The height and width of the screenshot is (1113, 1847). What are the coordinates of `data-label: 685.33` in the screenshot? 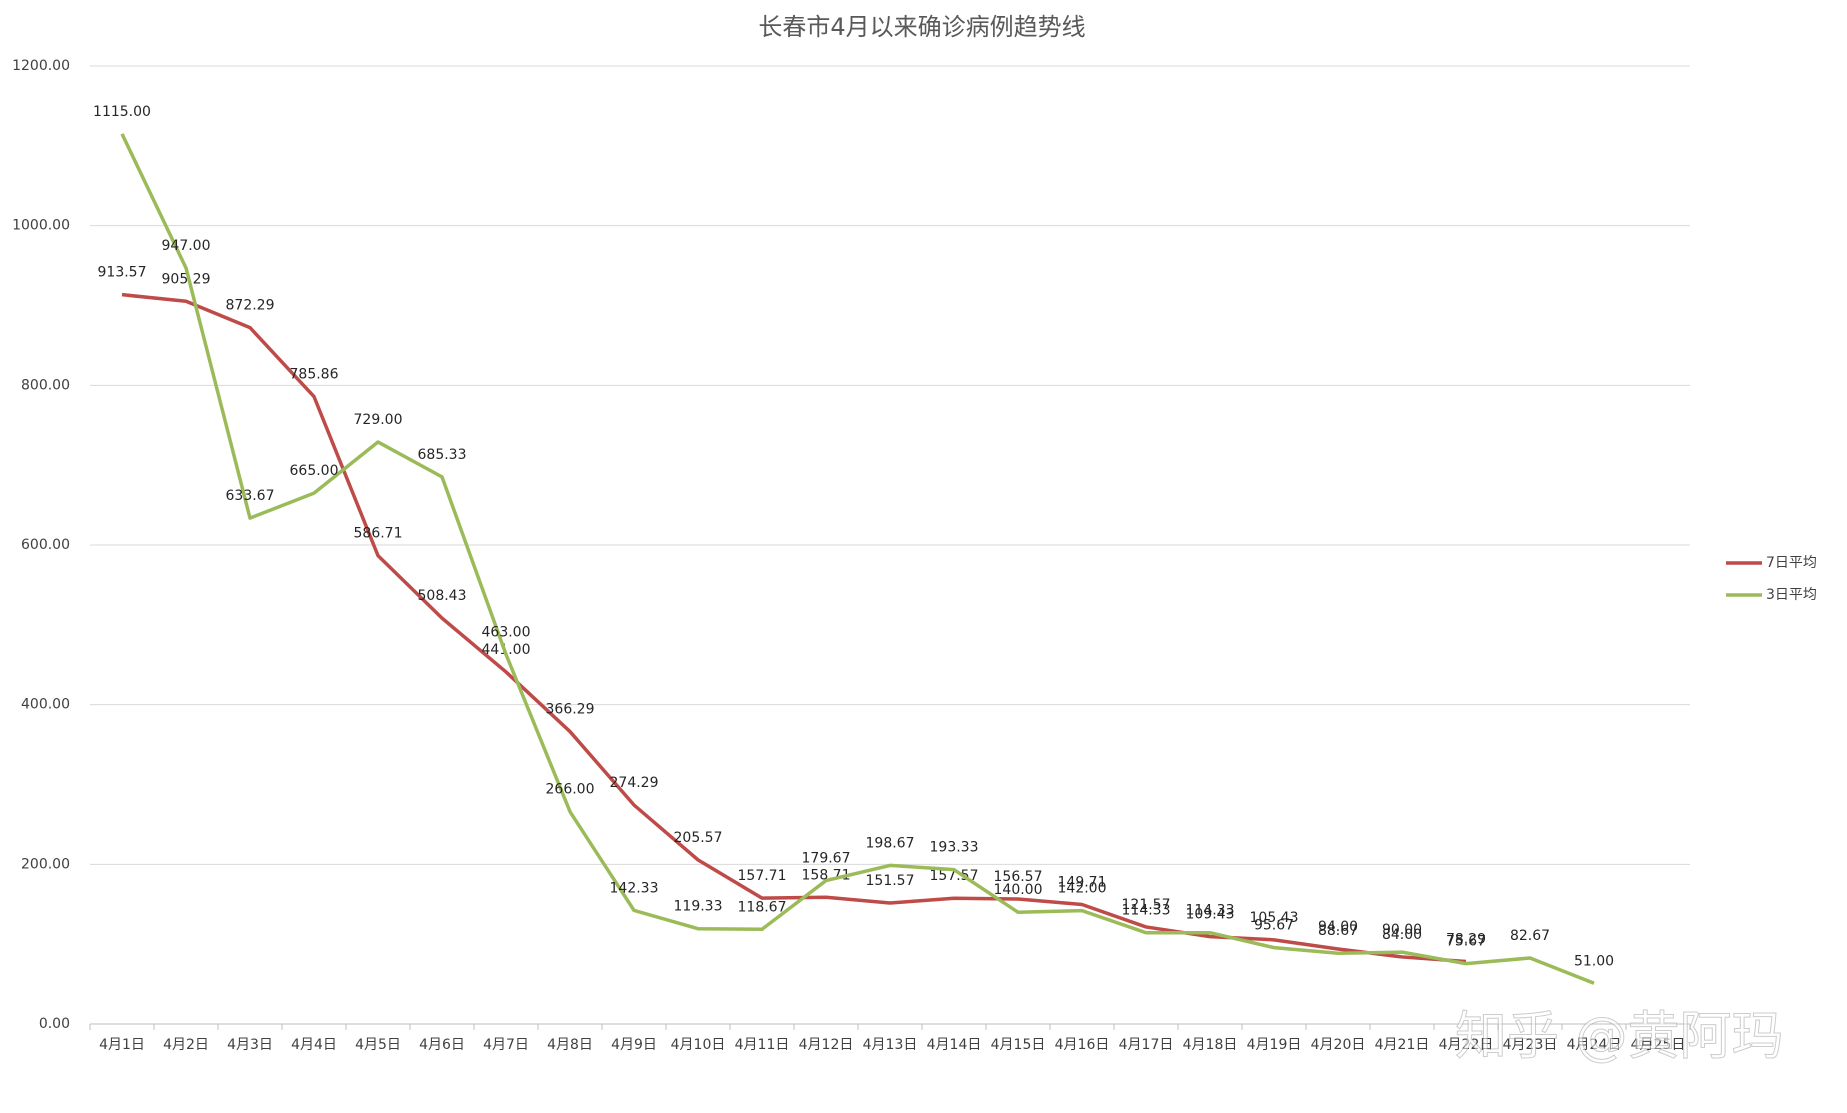 It's located at (442, 455).